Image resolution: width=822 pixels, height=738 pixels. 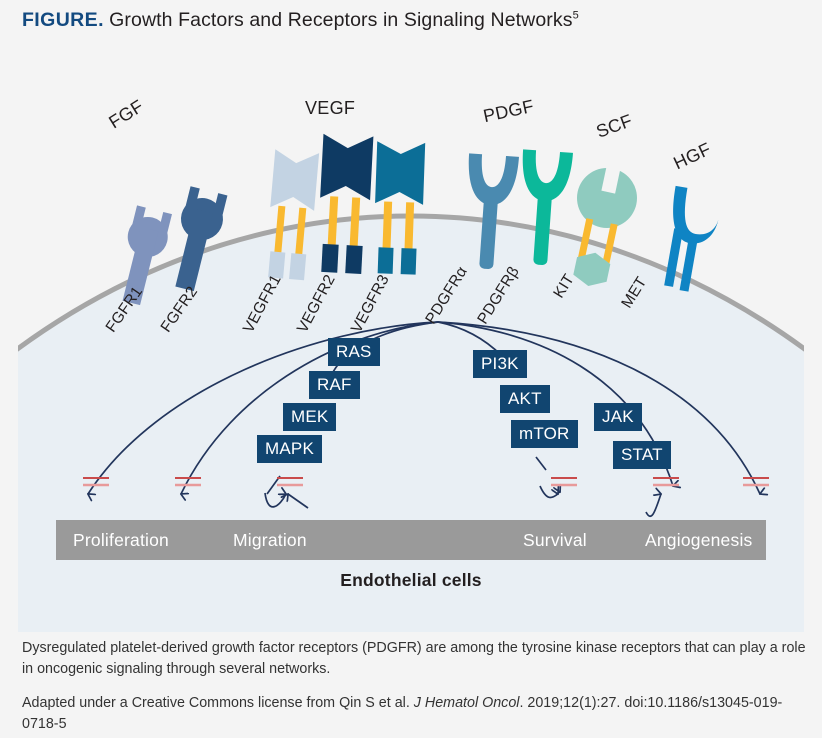 What do you see at coordinates (642, 455) in the screenshot?
I see `cascade-node-stat: STAT` at bounding box center [642, 455].